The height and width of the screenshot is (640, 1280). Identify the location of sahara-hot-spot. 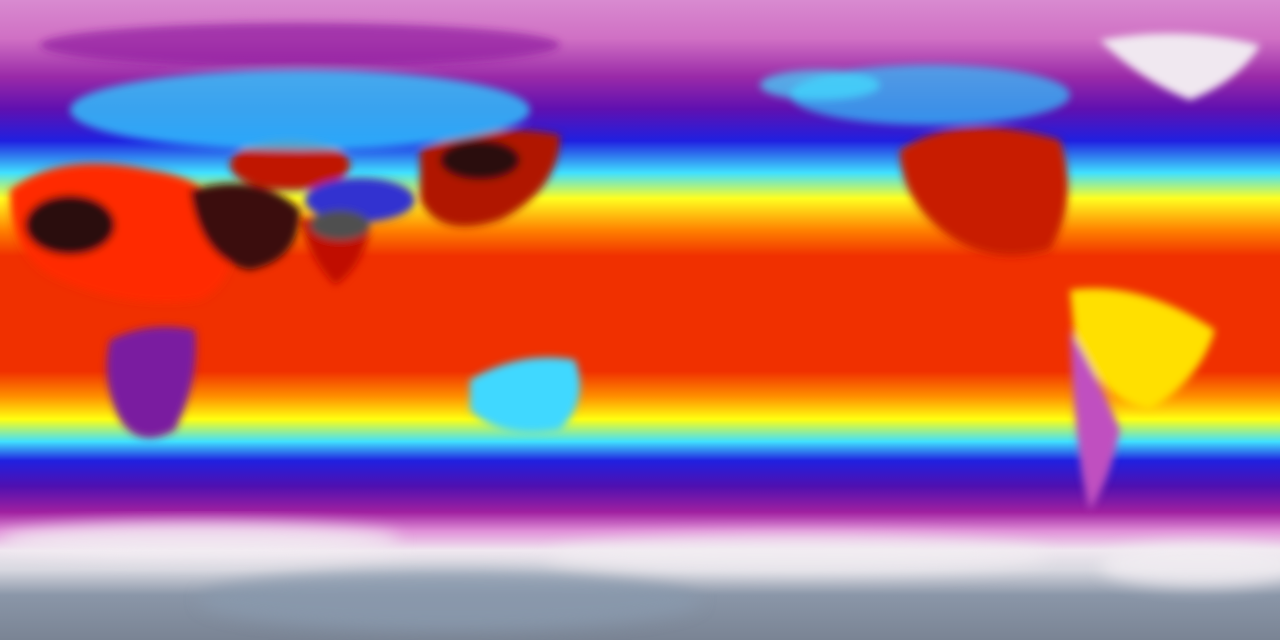
(70, 225).